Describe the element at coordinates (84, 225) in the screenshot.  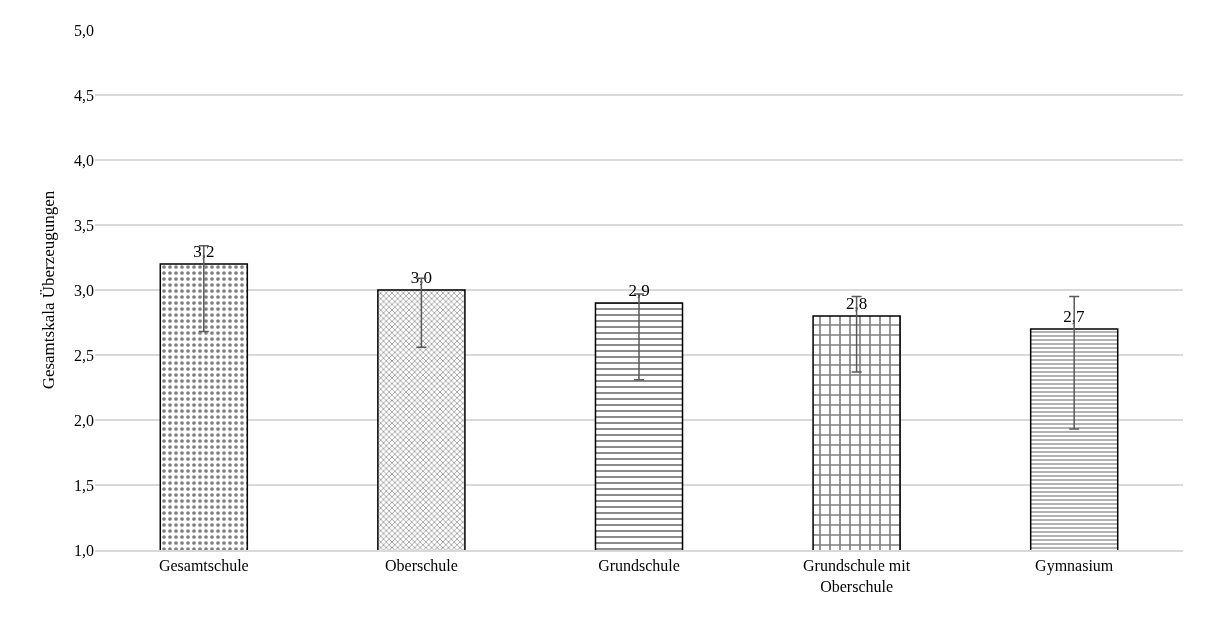
I see `y-tick-label: 3,5` at that location.